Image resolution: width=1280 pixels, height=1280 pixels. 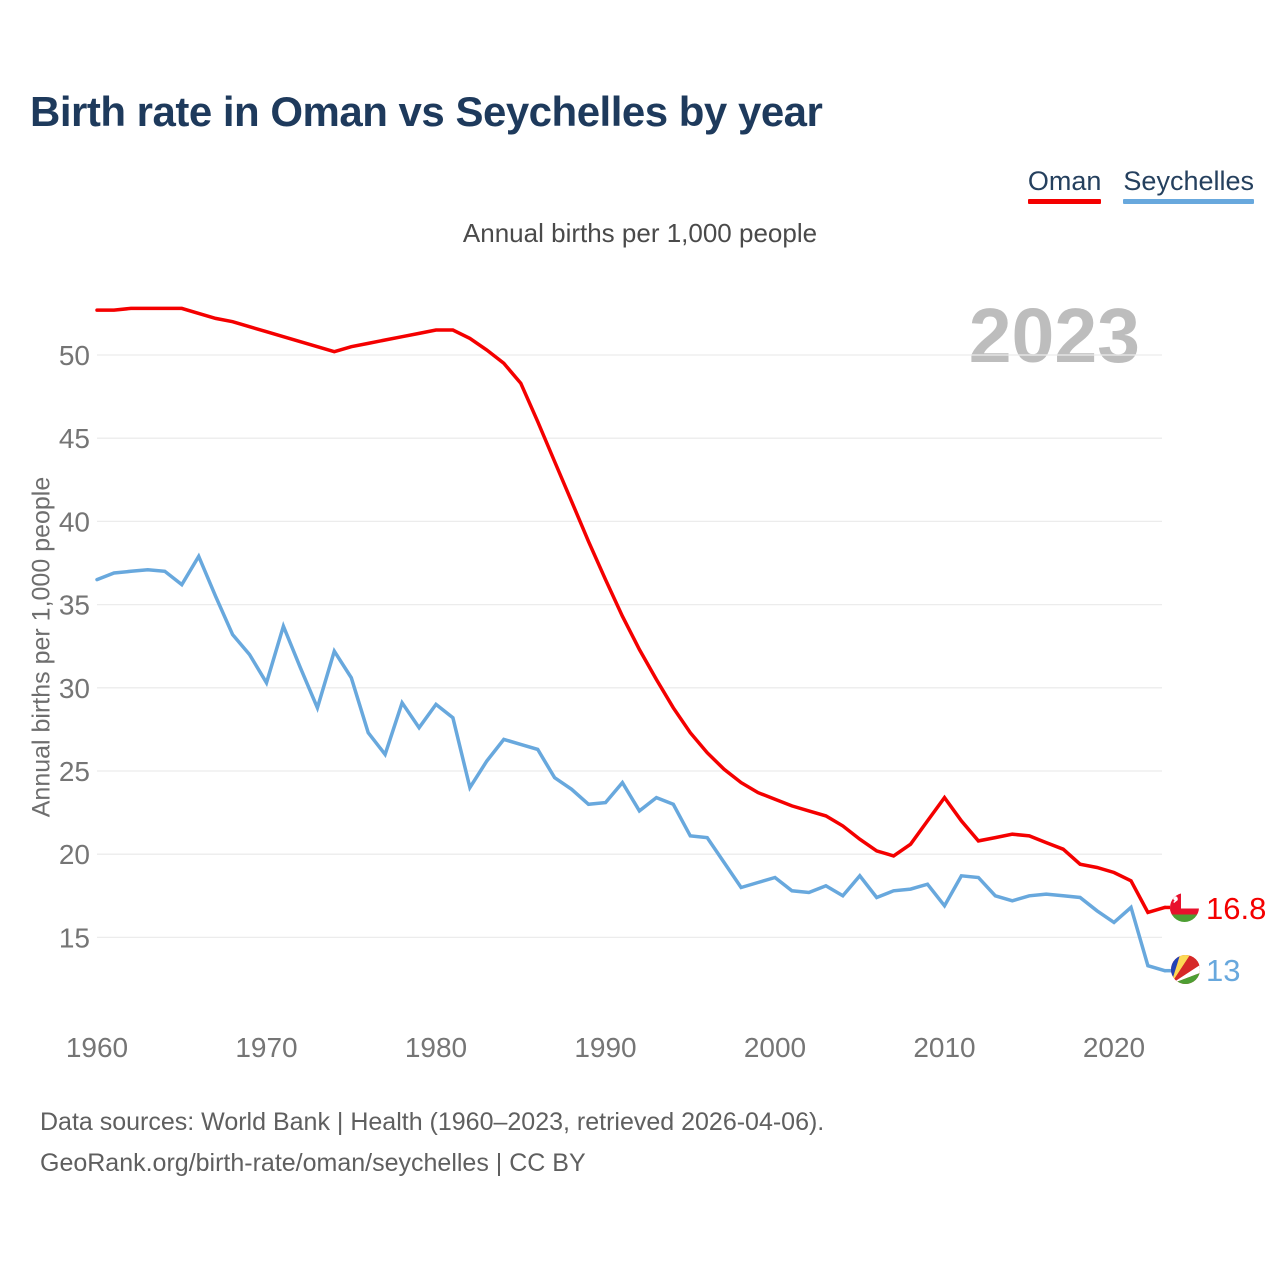 What do you see at coordinates (1223, 970) in the screenshot?
I see `seychelles-end-value-label: 13` at bounding box center [1223, 970].